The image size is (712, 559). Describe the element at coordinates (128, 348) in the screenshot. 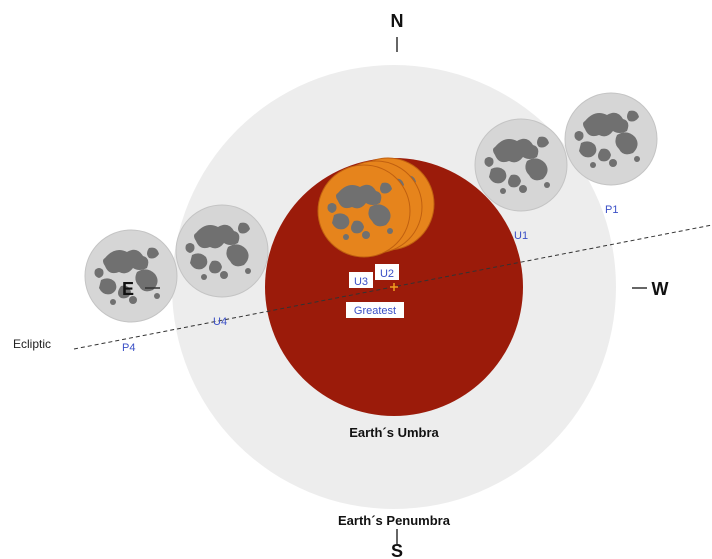

I see `contact-p4: P4` at that location.